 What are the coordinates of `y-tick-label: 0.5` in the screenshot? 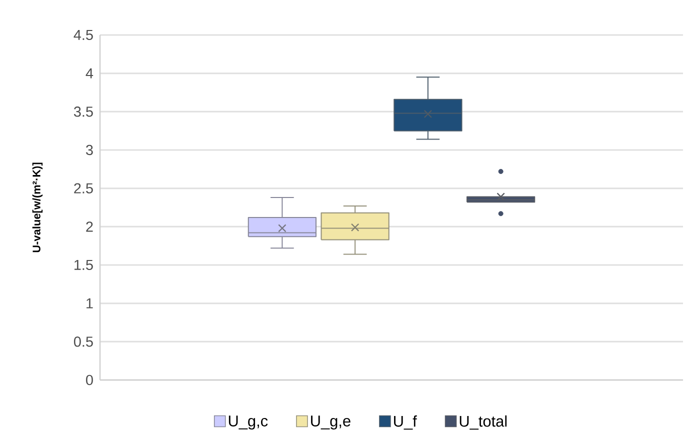 It's located at (83, 341).